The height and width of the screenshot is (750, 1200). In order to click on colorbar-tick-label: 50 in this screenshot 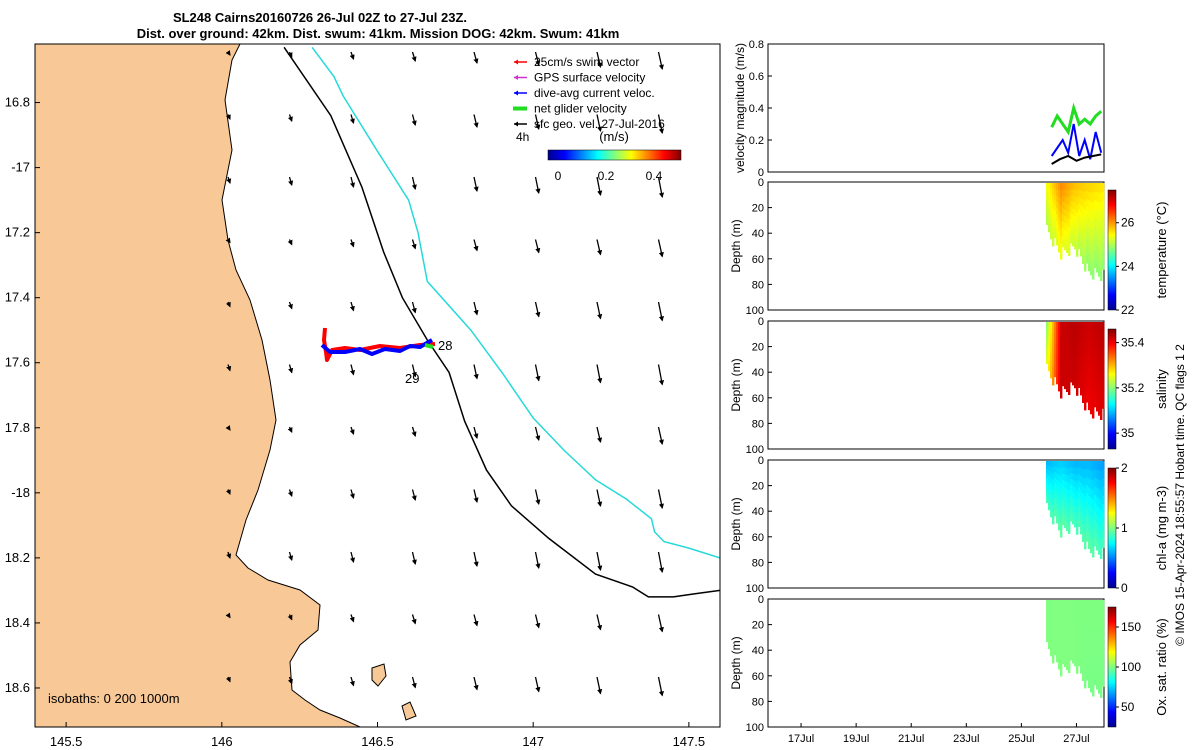, I will do `click(1128, 707)`.